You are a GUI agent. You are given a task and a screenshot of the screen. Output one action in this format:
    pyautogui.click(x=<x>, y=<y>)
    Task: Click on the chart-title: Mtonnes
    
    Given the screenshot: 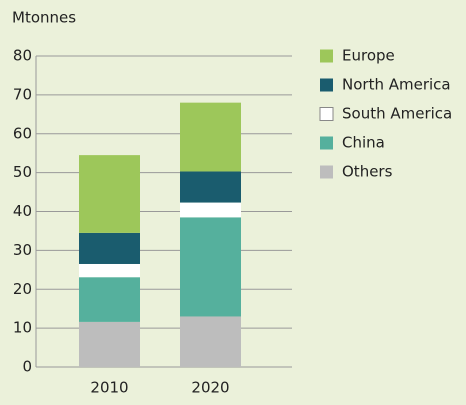 What is the action you would take?
    pyautogui.click(x=44, y=18)
    